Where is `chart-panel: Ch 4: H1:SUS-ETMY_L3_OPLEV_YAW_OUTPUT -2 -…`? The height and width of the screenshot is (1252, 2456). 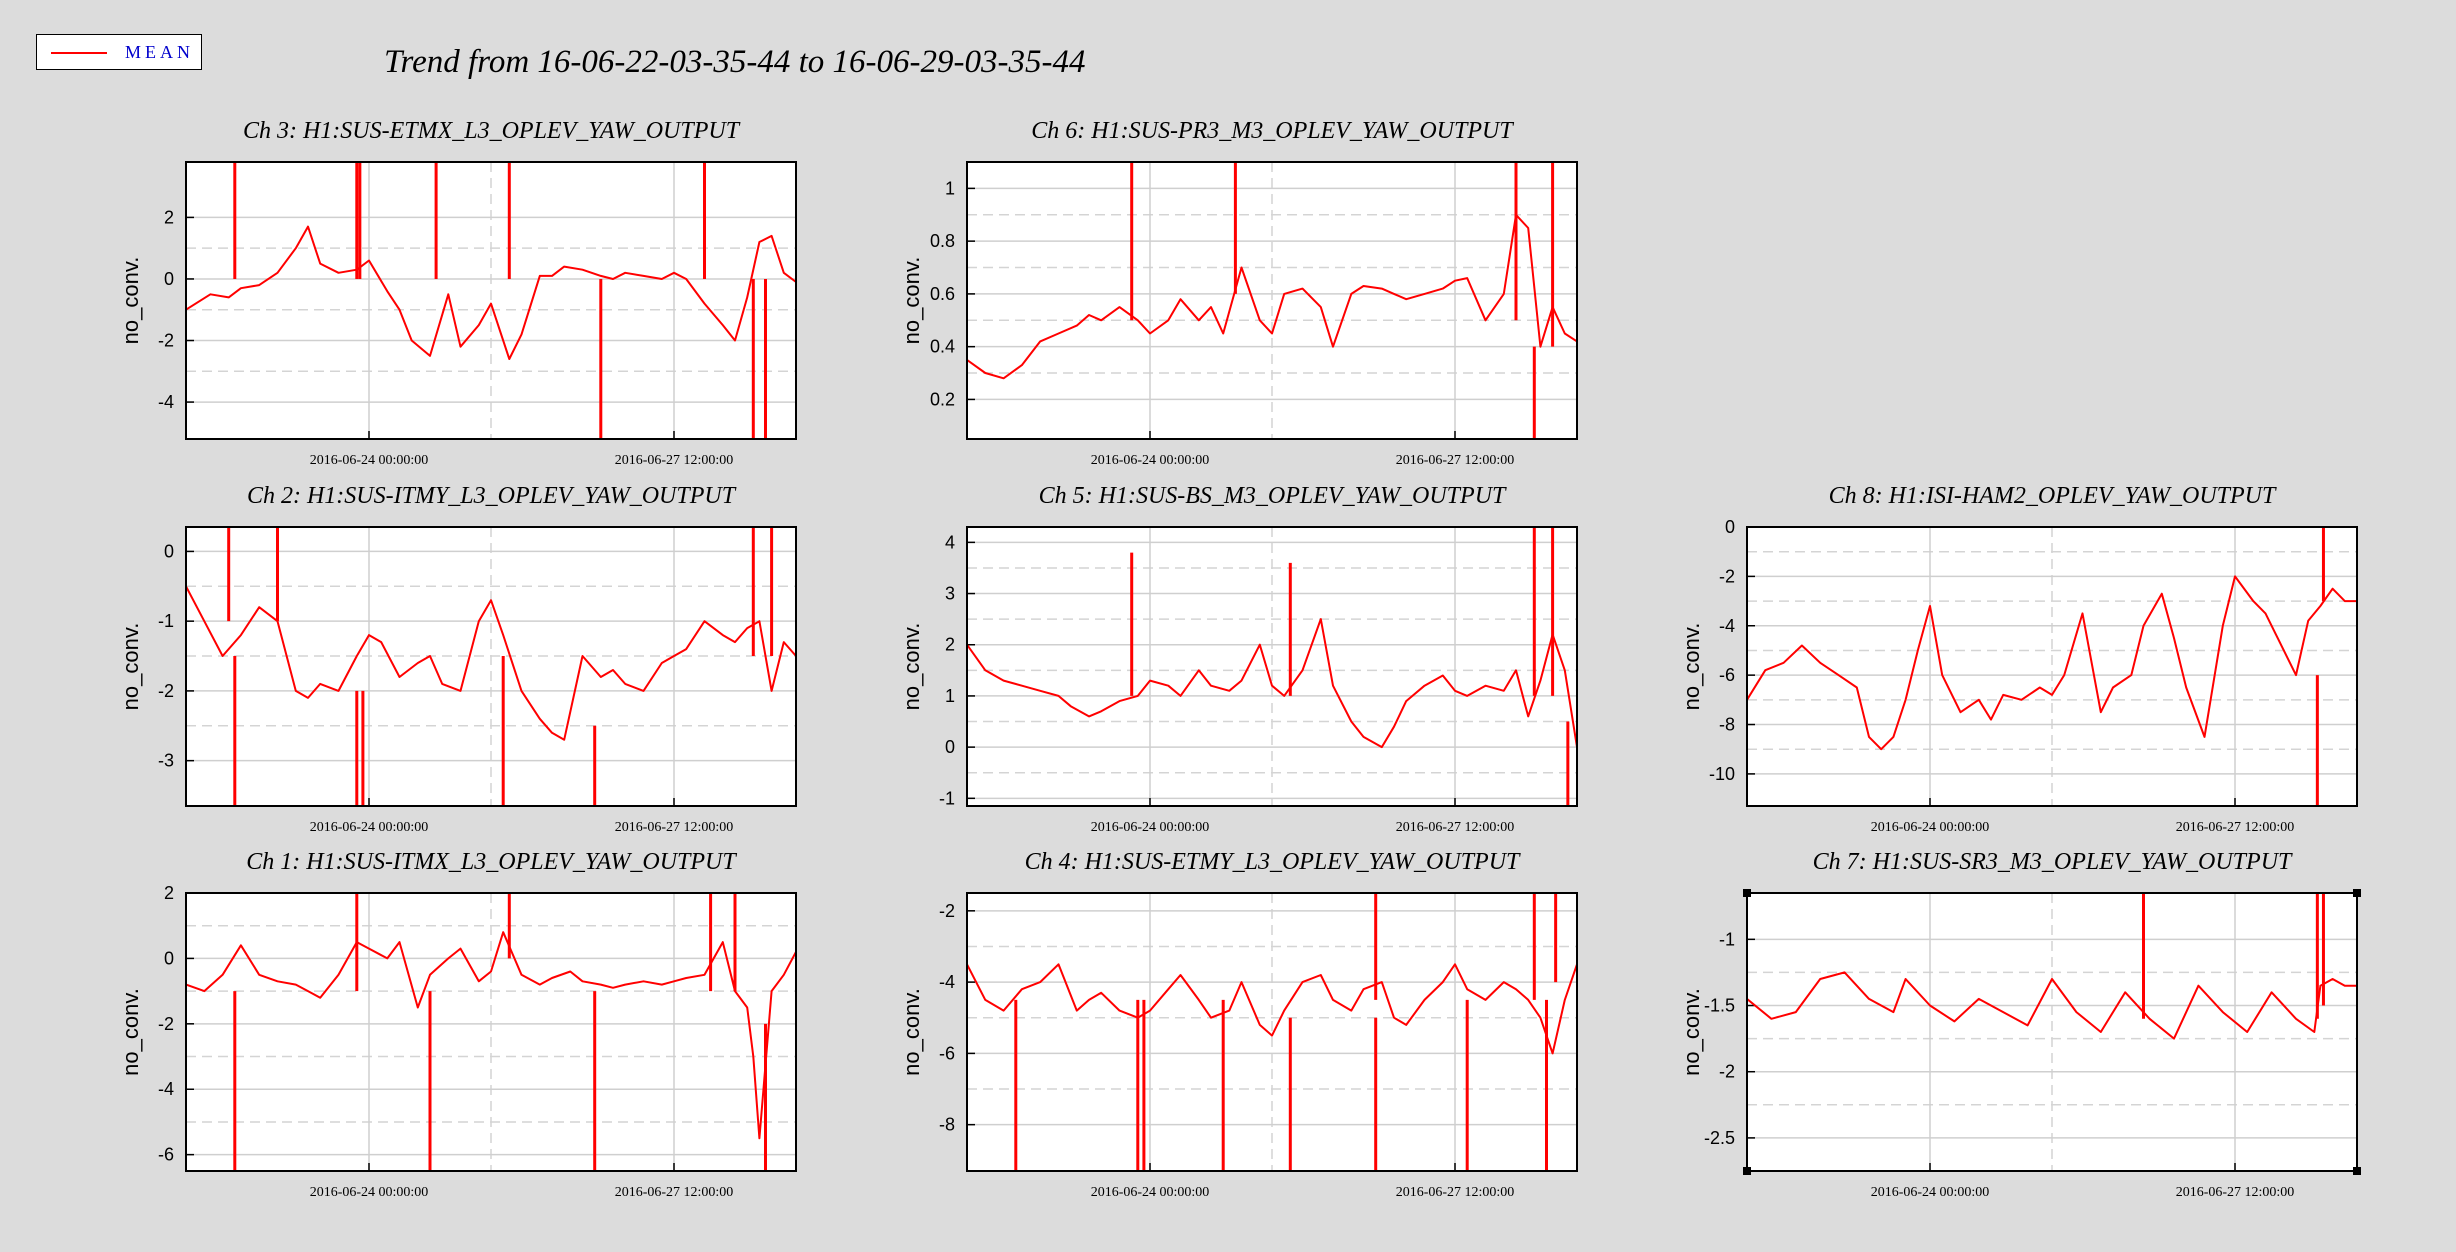 chart-panel: Ch 4: H1:SUS-ETMY_L3_OPLEV_YAW_OUTPUT -2 -… is located at coordinates (1238, 1024).